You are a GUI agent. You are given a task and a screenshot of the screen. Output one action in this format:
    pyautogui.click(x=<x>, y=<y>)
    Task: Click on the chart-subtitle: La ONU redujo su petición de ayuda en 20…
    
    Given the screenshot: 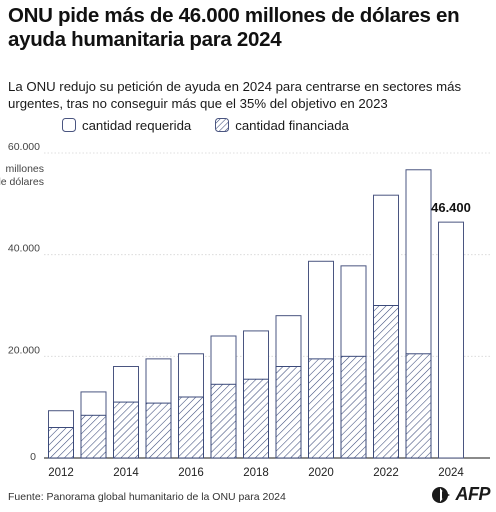 What is the action you would take?
    pyautogui.click(x=235, y=95)
    